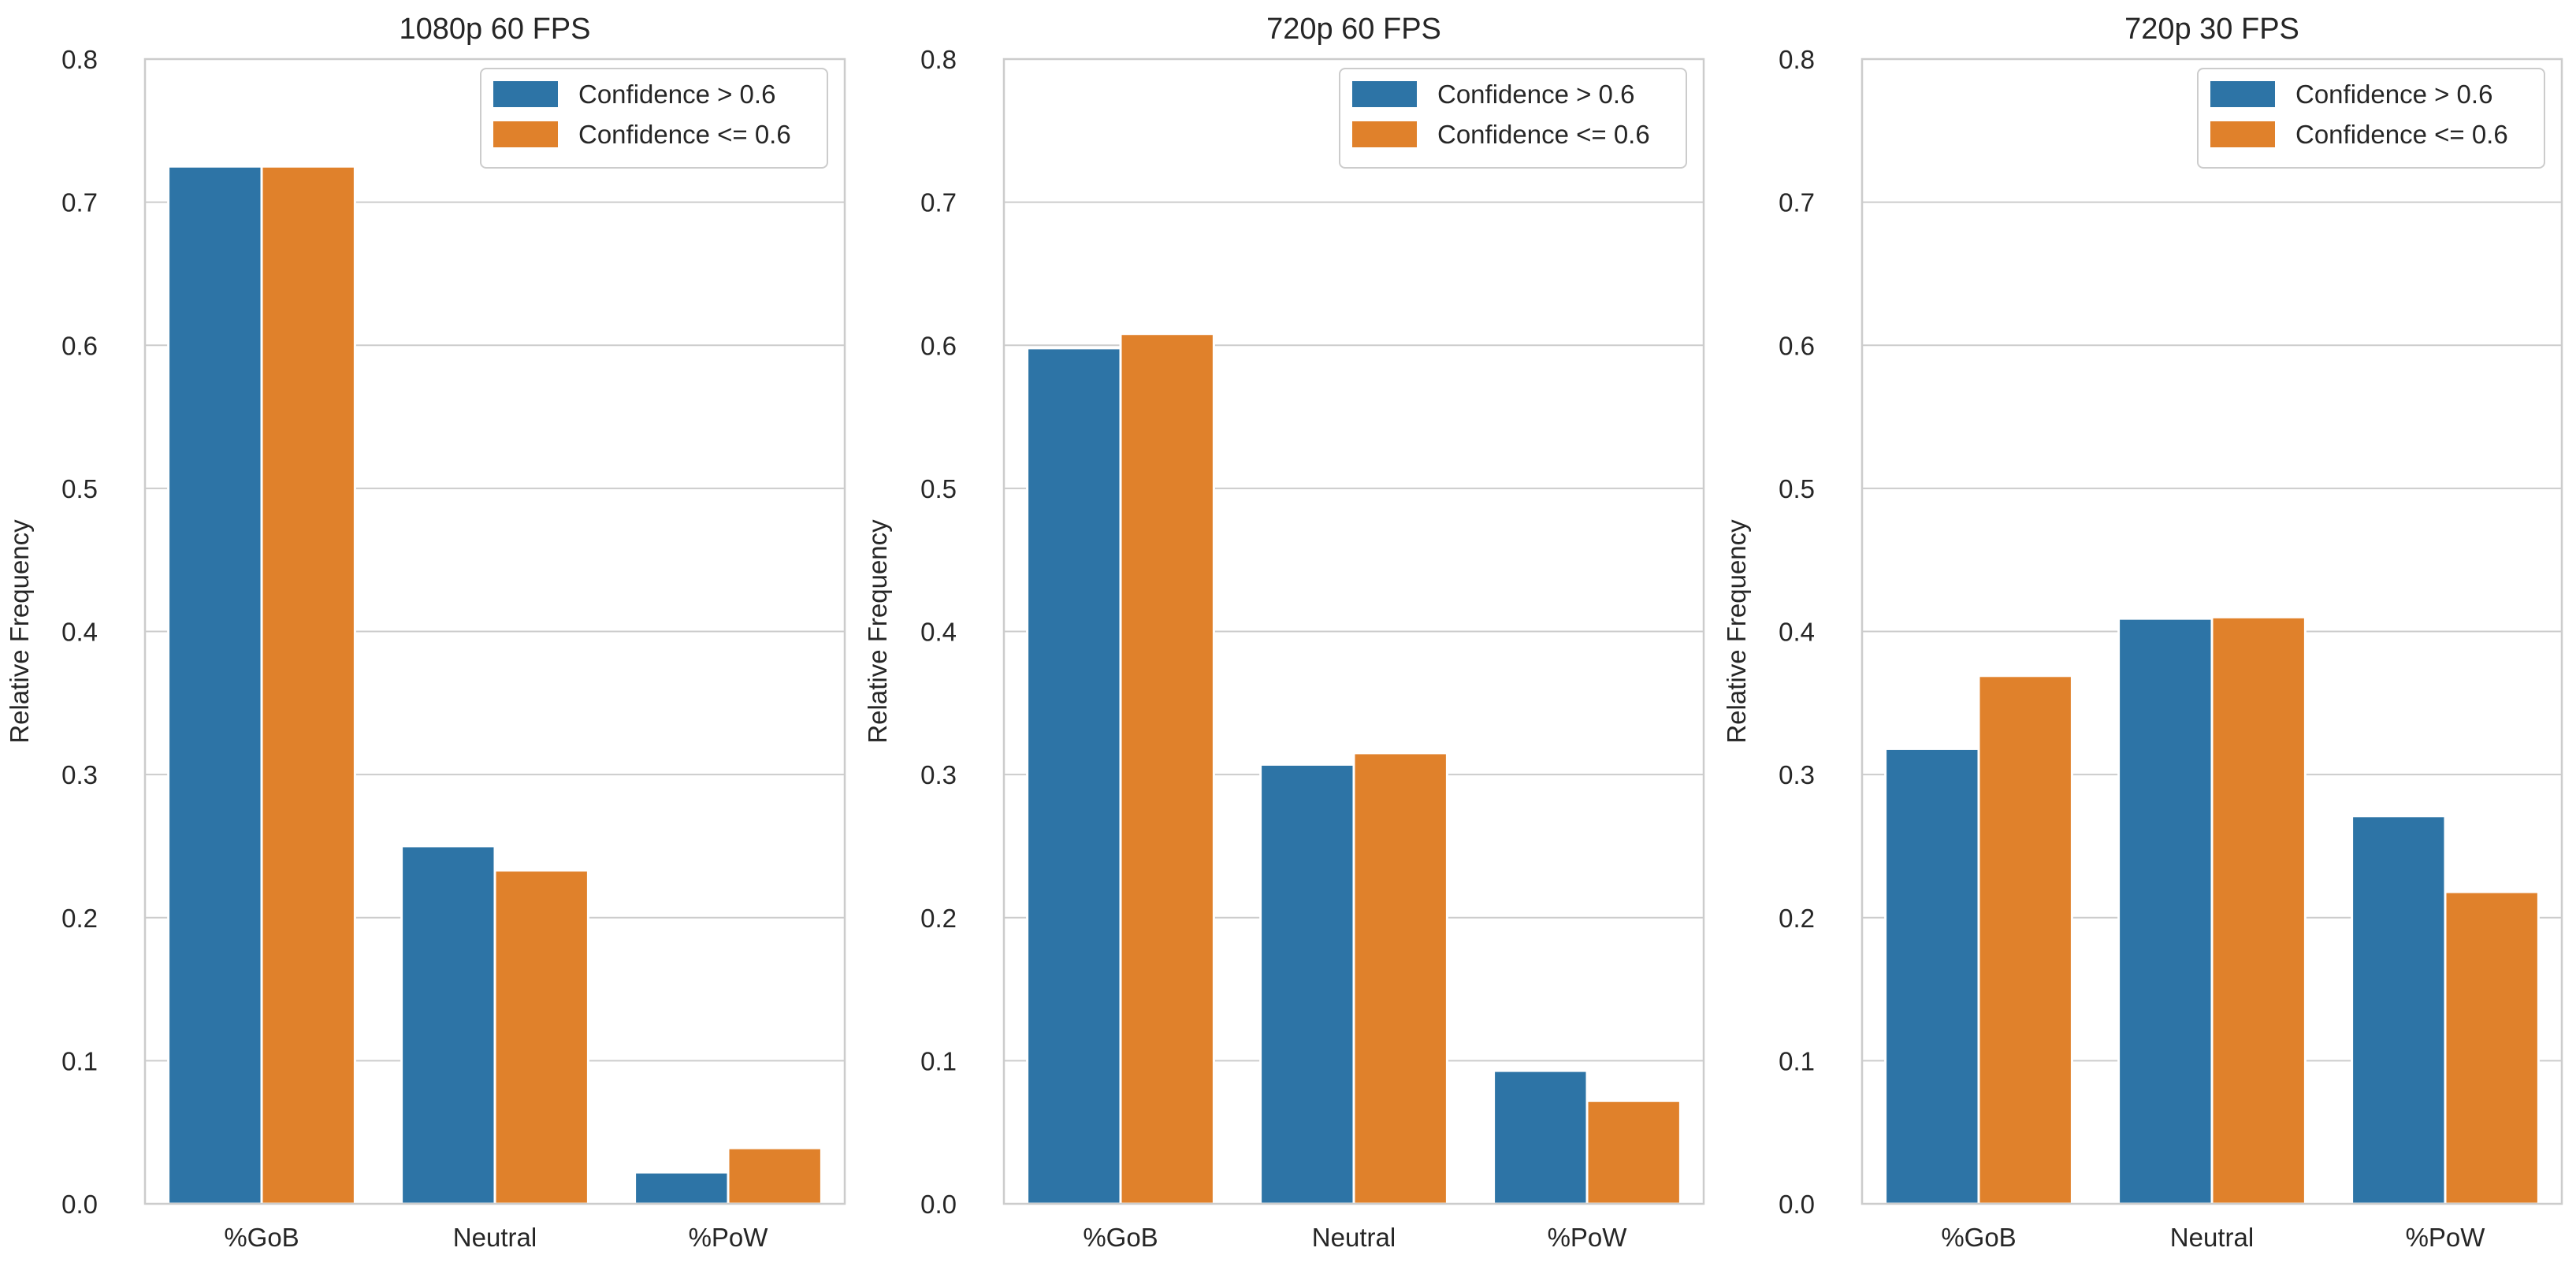 This screenshot has width=2576, height=1270. I want to click on chart-title: 720p 30 FPS, so click(2211, 29).